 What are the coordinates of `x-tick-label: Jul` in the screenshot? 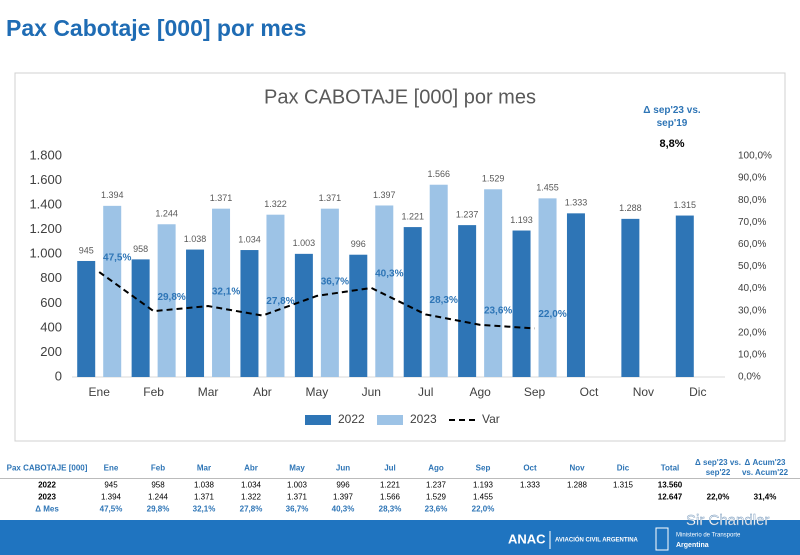 It's located at (425, 392).